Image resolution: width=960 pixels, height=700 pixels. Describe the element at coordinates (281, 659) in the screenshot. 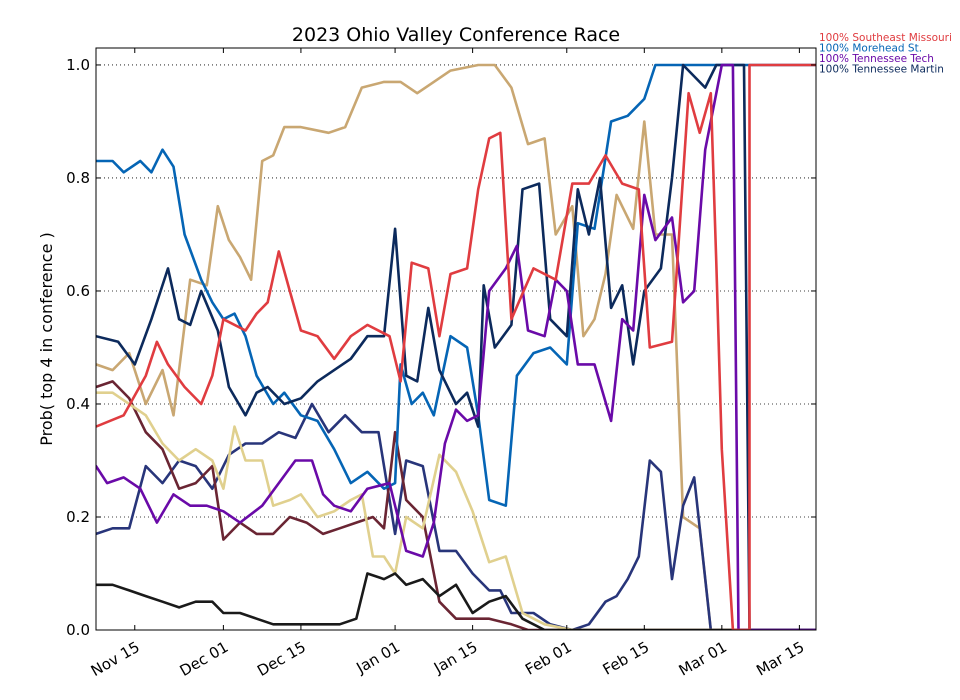

I see `x-tick-label: Dec 15` at that location.